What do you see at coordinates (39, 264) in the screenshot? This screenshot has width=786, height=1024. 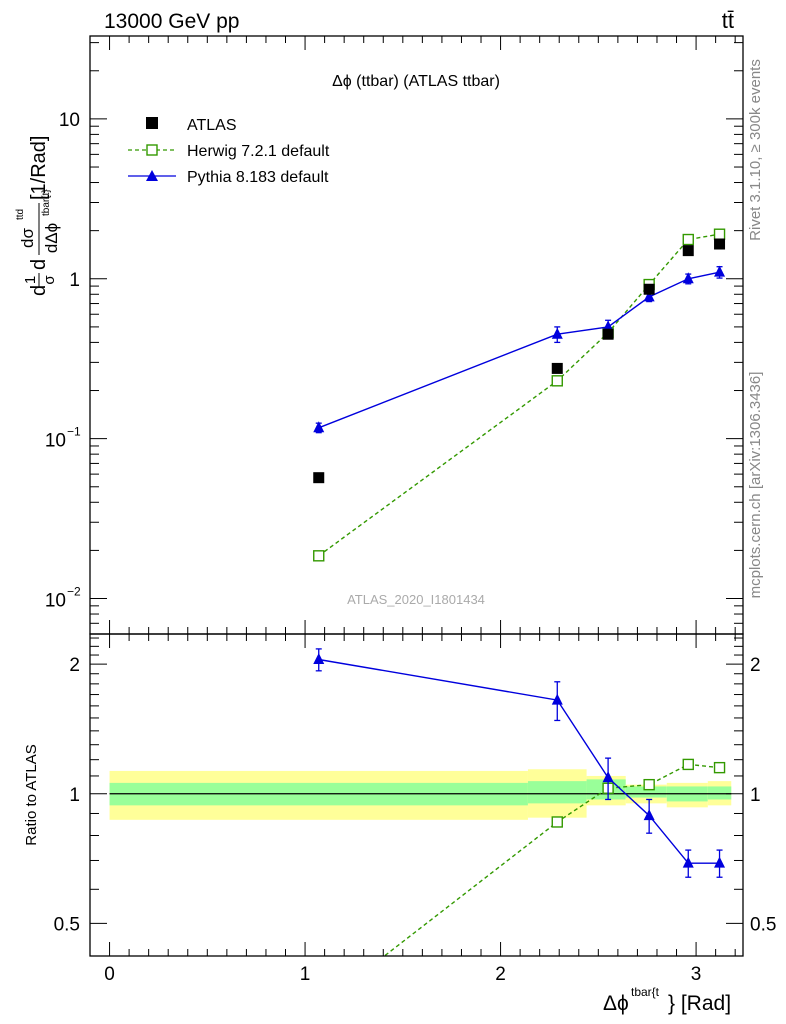 I see `y-label-d2: d` at bounding box center [39, 264].